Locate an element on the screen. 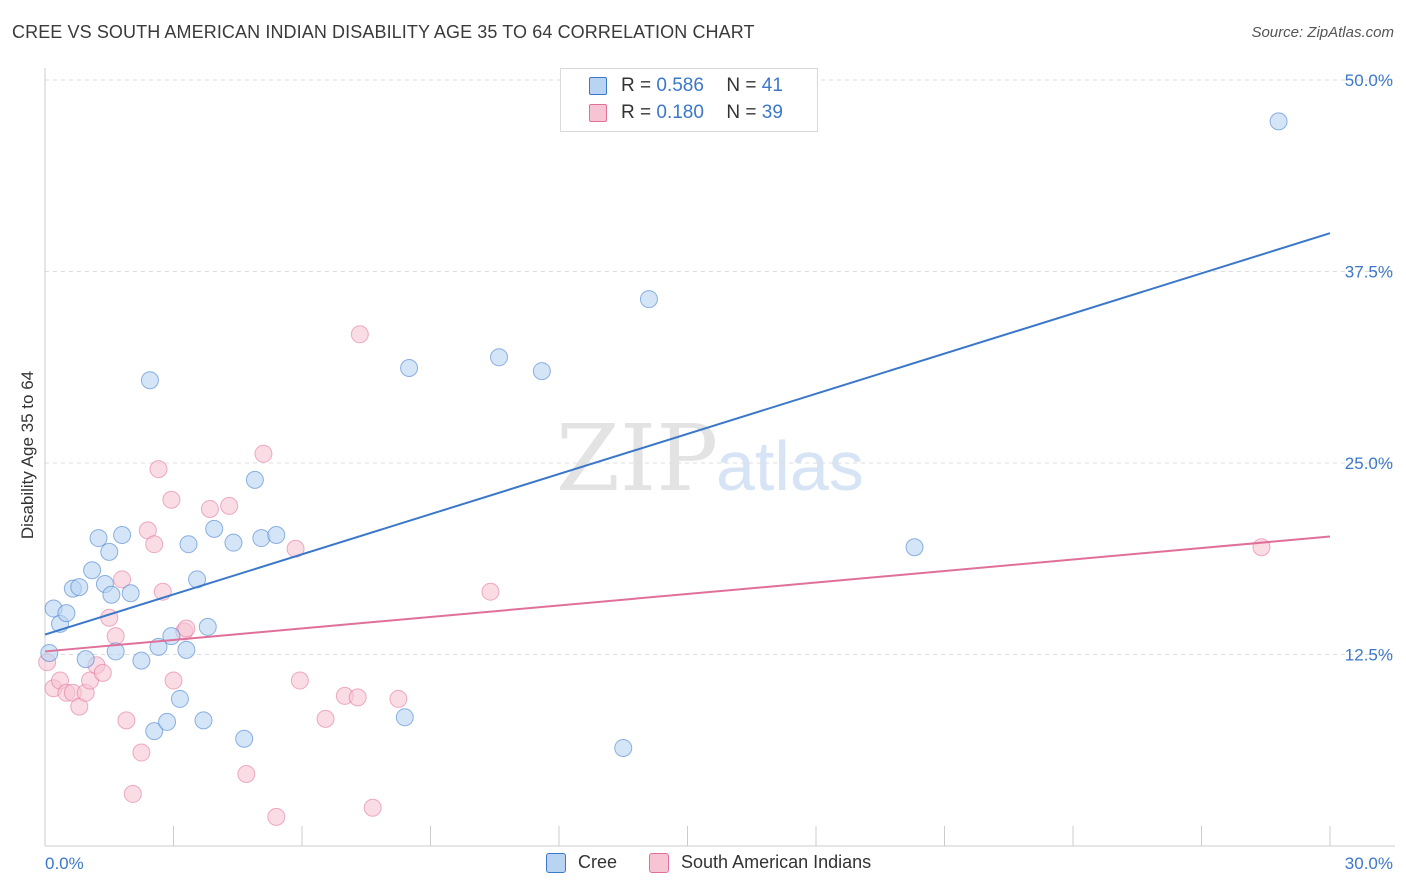 The image size is (1406, 892). series-legend: Cree South American Indians is located at coordinates (724, 862).